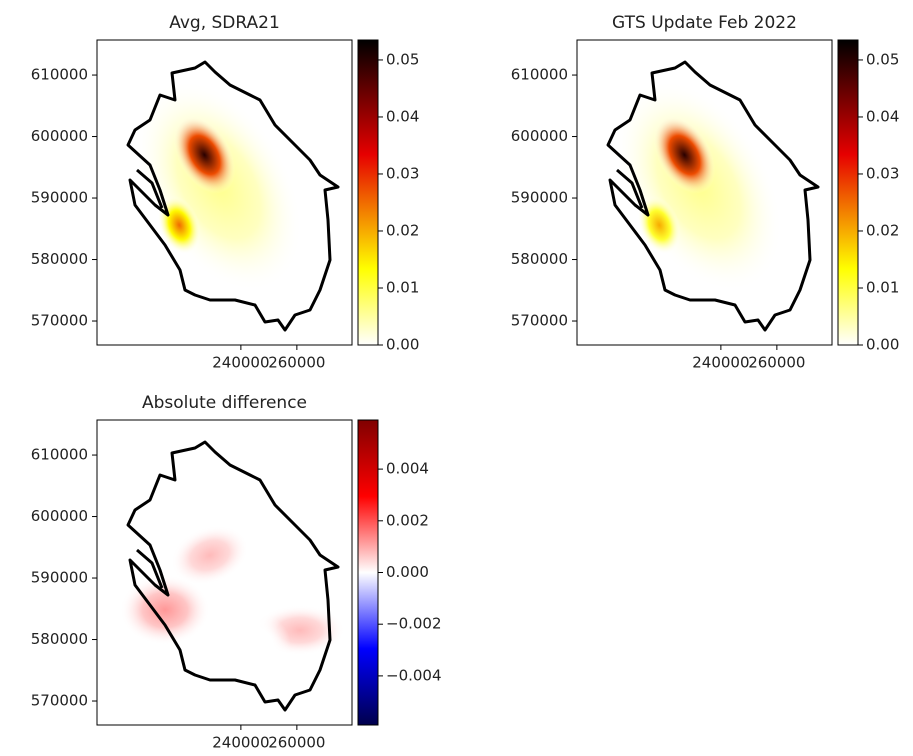  I want to click on colorbar-tick-label: 0.000, so click(407, 572).